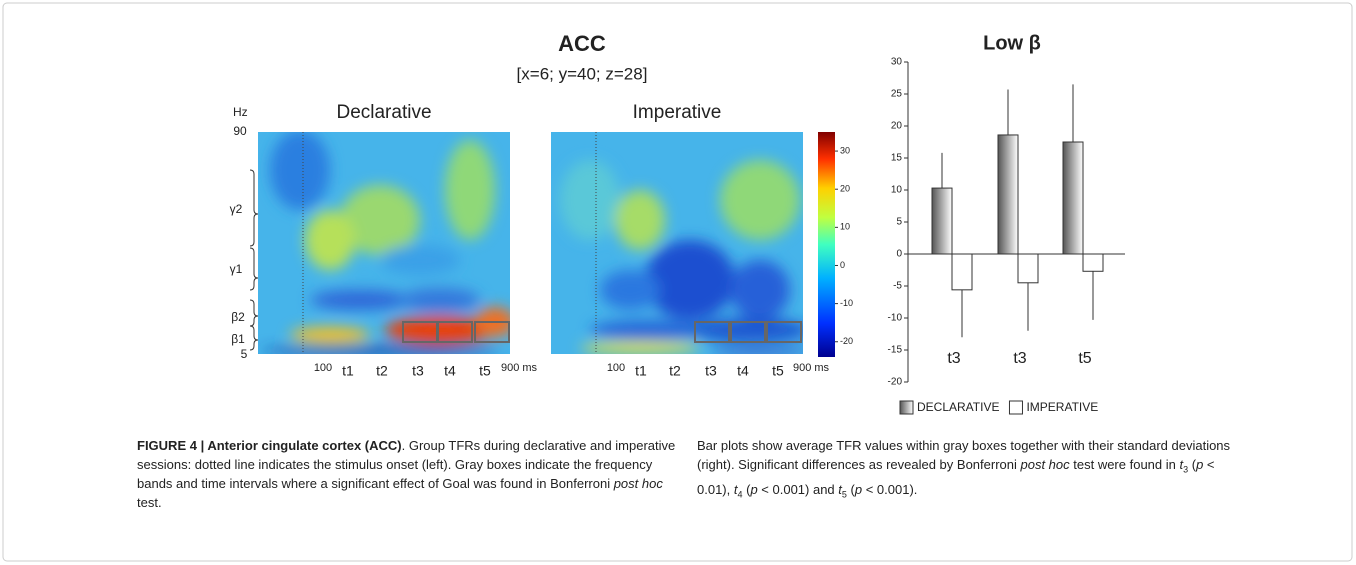  I want to click on colorbar-tick-label: 0, so click(842, 265).